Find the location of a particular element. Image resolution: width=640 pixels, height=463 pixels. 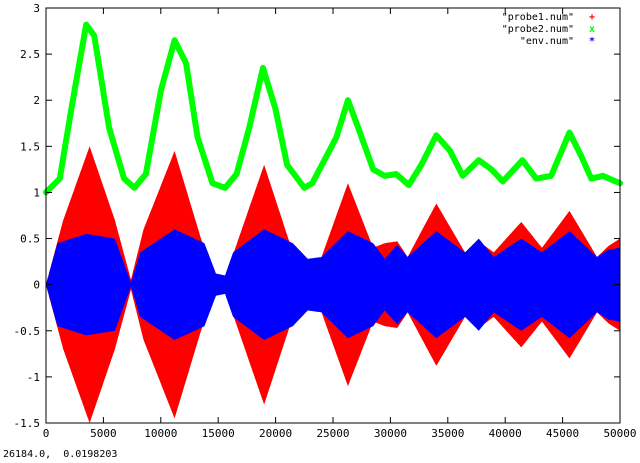

x-tick-label: 10000 is located at coordinates (160, 433).